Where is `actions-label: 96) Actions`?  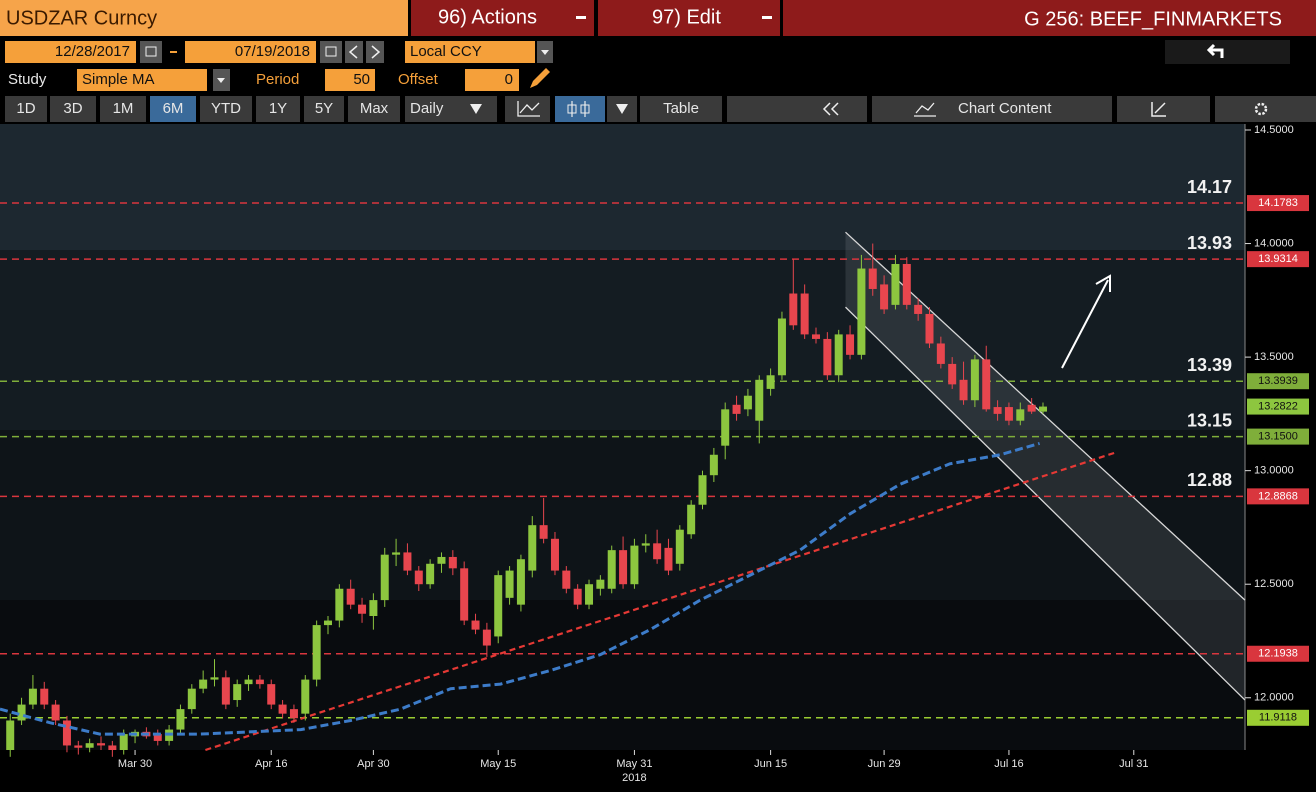 actions-label: 96) Actions is located at coordinates (487, 17).